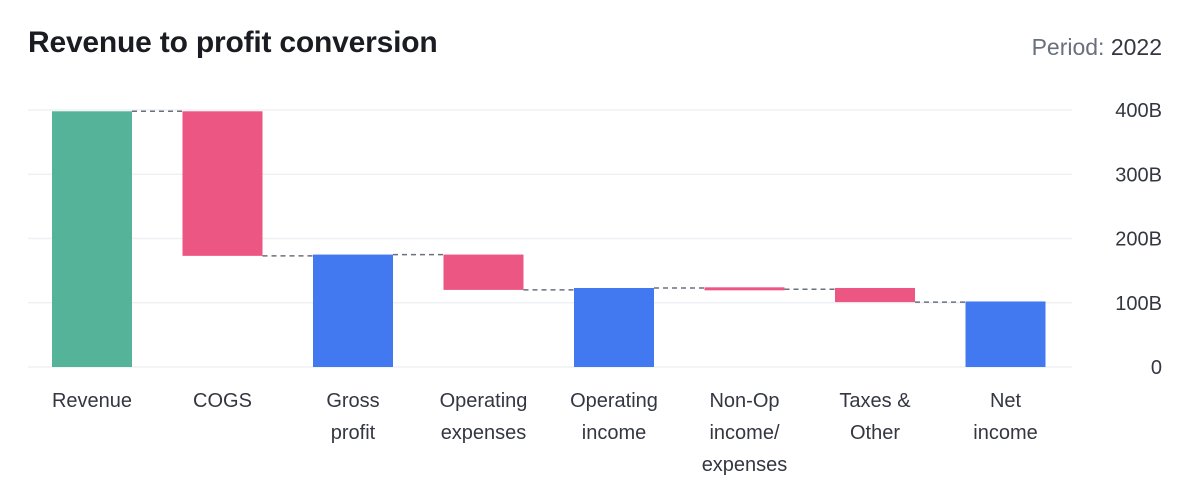 The height and width of the screenshot is (496, 1188). What do you see at coordinates (352, 417) in the screenshot?
I see `x-category-label: Gross profit` at bounding box center [352, 417].